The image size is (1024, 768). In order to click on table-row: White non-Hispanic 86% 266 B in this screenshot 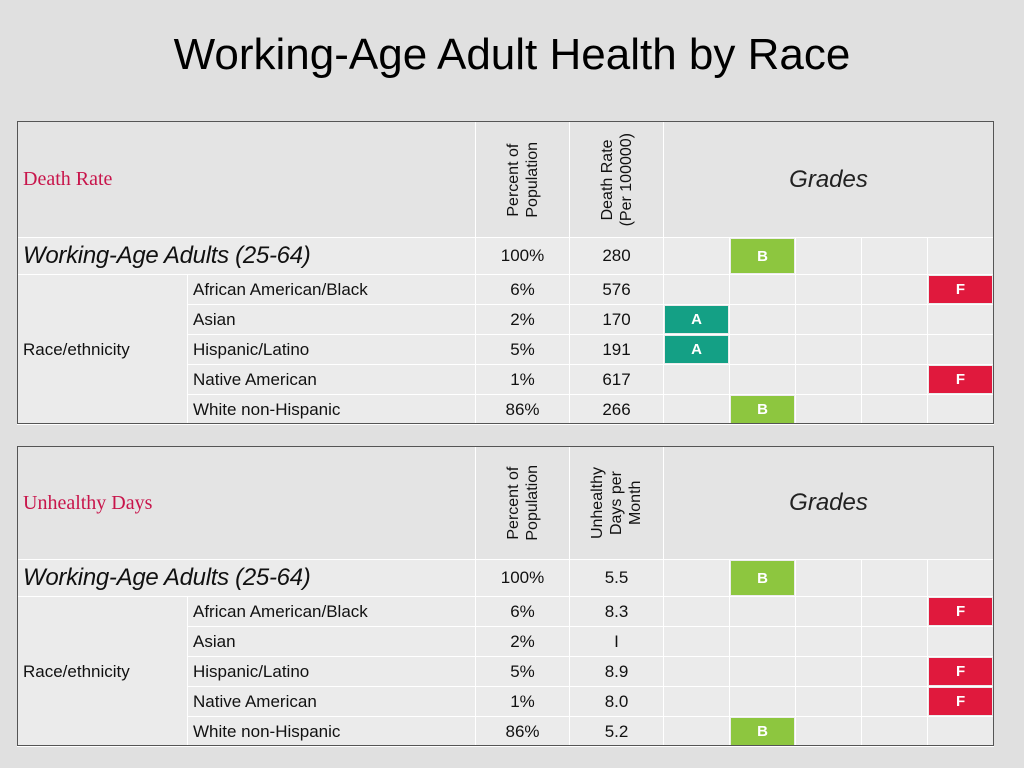, I will do `click(506, 409)`.